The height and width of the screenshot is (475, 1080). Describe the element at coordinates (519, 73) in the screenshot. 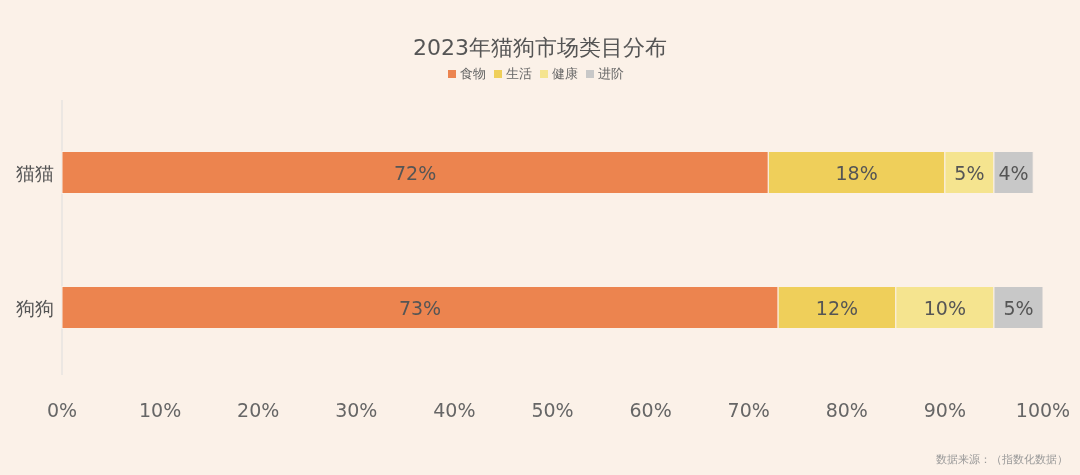

I see `legend-label: 生活` at that location.